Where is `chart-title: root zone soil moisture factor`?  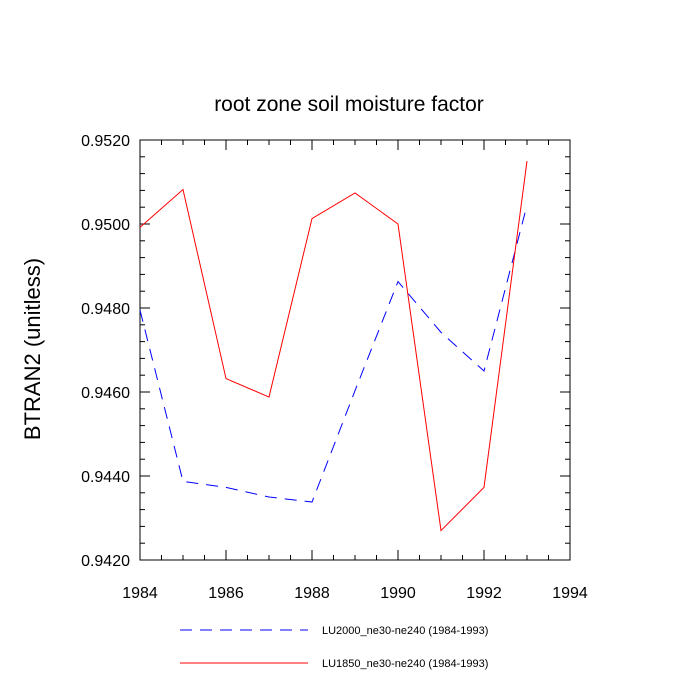 chart-title: root zone soil moisture factor is located at coordinates (349, 104).